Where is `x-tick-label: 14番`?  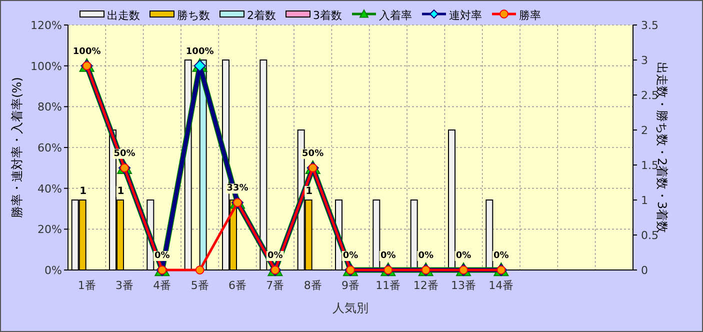
x-tick-label: 14番 is located at coordinates (501, 285).